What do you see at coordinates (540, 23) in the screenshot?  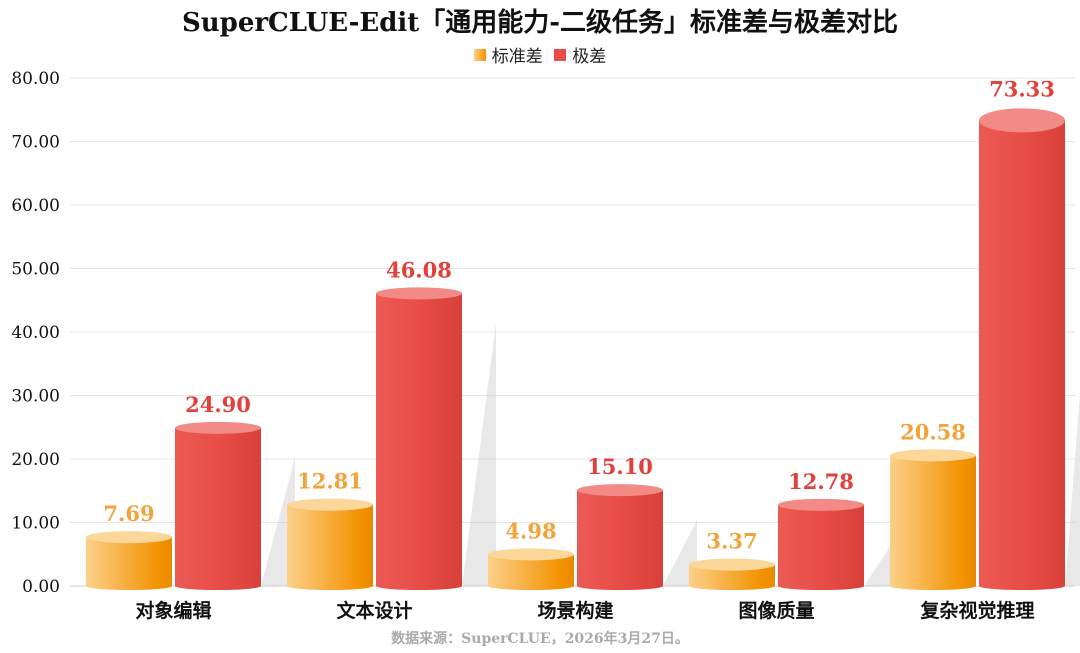 I see `chart-title: SuperCLUE-Edit「通用能力-二级任务」标准差与极差对比` at bounding box center [540, 23].